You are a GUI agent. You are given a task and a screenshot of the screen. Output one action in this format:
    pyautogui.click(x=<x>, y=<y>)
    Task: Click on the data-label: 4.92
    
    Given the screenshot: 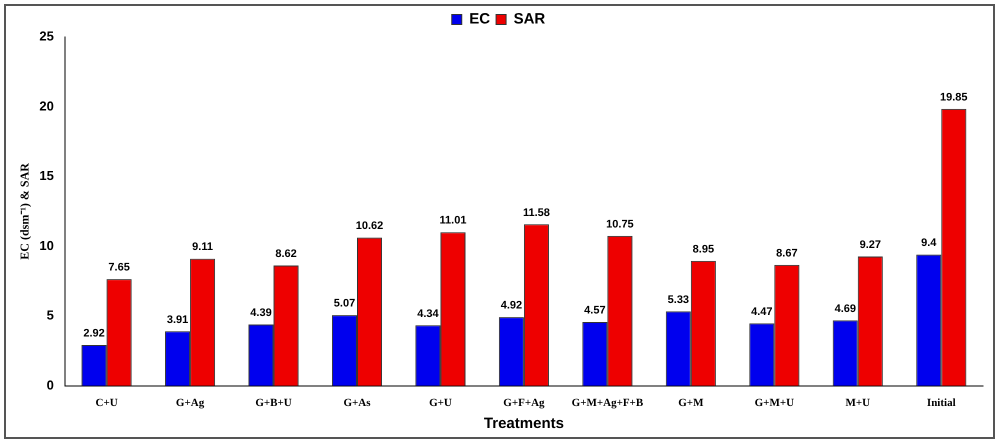 What is the action you would take?
    pyautogui.click(x=511, y=306)
    